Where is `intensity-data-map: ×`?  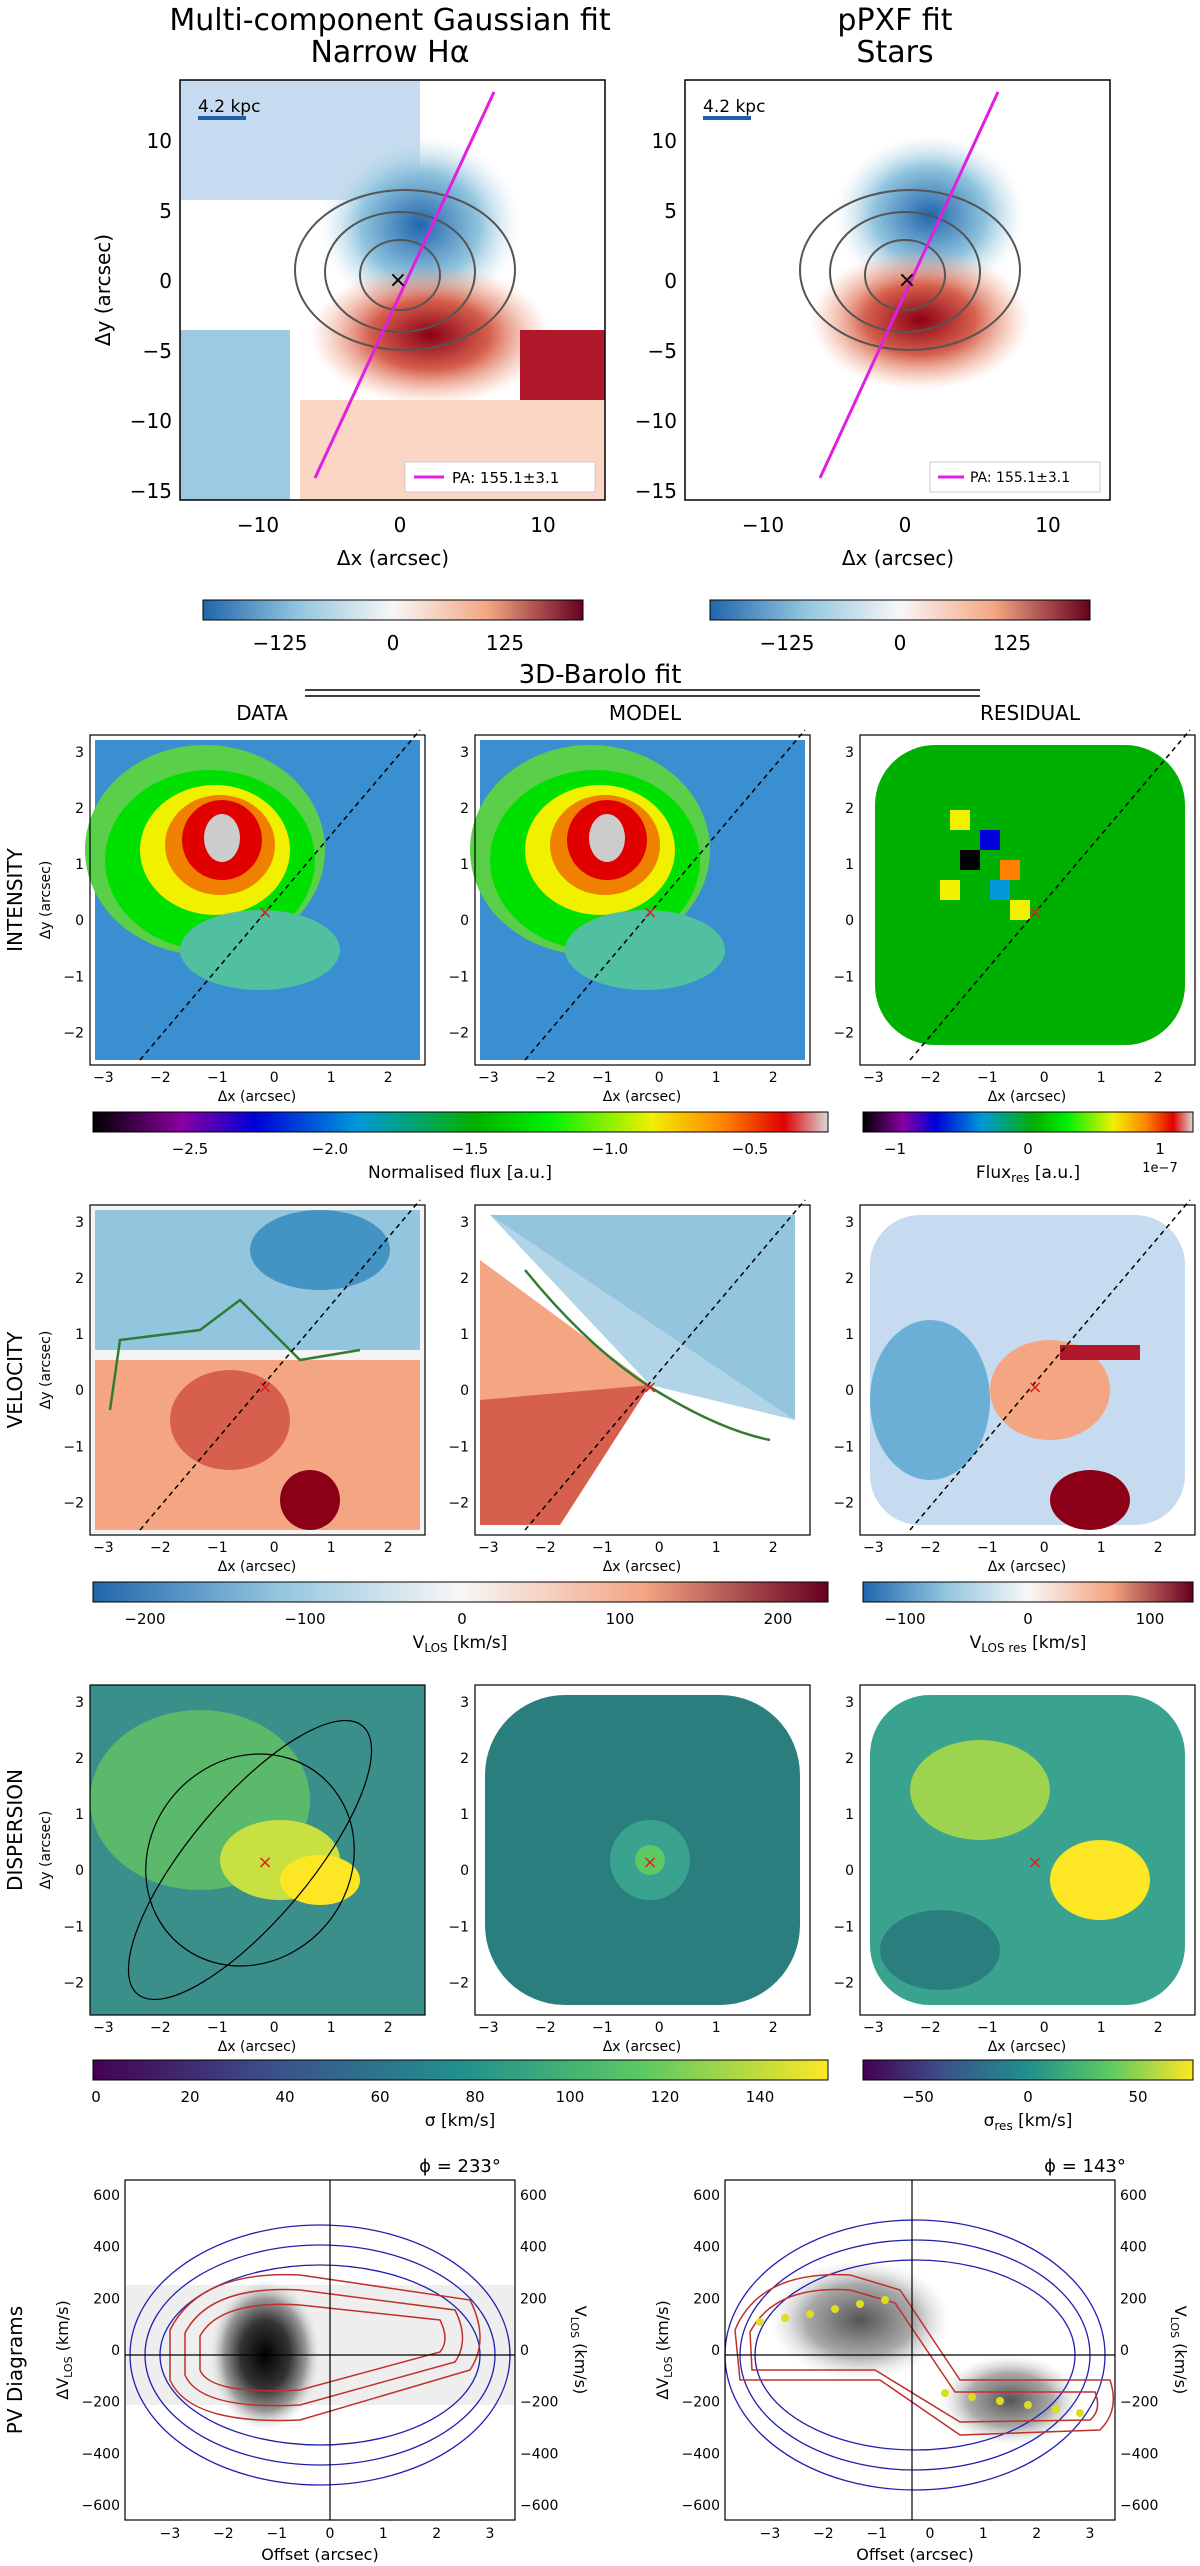 intensity-data-map: × is located at coordinates (255, 897).